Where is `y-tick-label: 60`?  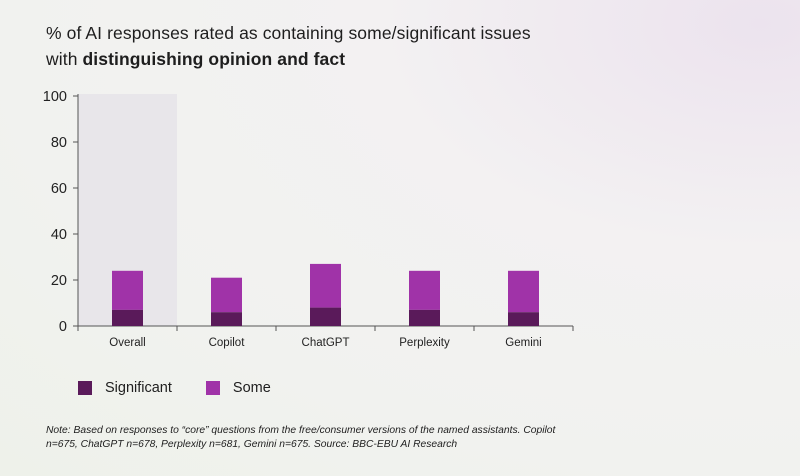
y-tick-label: 60 is located at coordinates (59, 189).